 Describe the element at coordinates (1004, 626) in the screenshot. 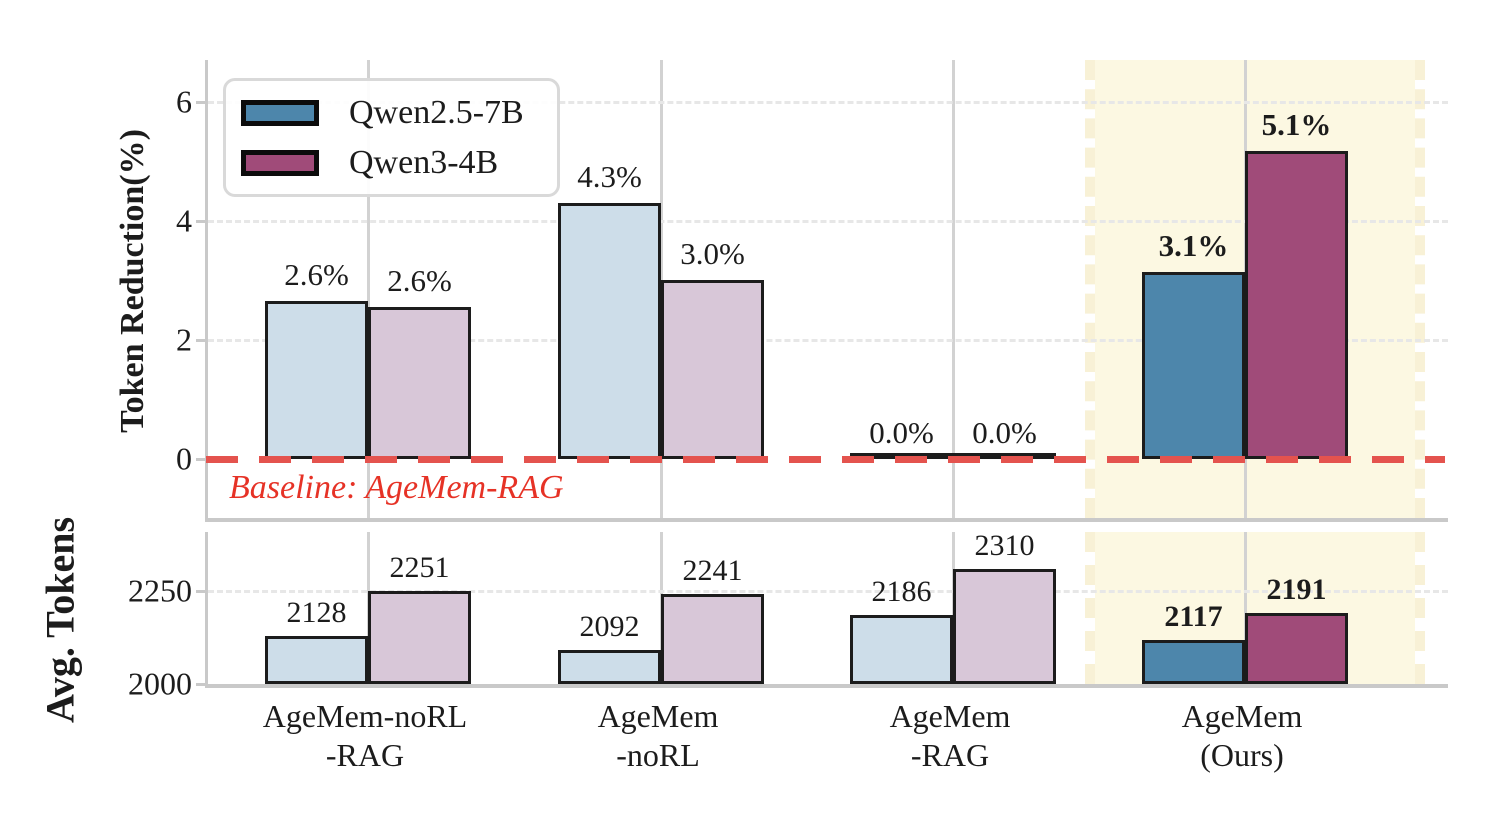

I see `bar-Qwen3-4B-cat2` at that location.